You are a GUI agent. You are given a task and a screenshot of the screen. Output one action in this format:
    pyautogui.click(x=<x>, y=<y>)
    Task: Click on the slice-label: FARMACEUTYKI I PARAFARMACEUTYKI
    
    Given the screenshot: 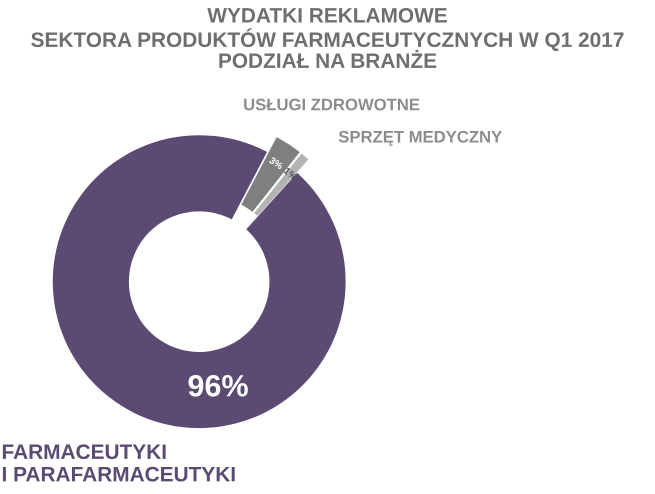 What is the action you would take?
    pyautogui.click(x=118, y=463)
    